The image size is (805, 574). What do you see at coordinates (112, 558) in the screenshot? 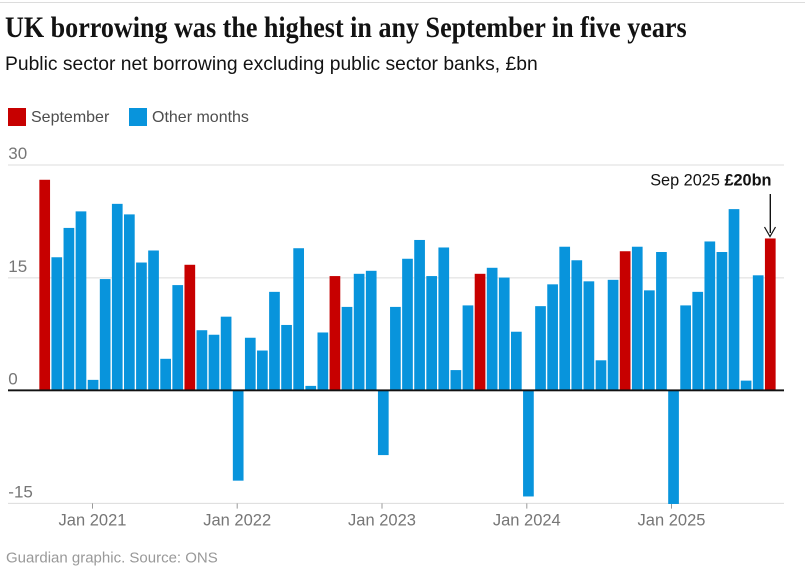
I see `svg-text: Guardian graphic. Source: ONS` at bounding box center [112, 558].